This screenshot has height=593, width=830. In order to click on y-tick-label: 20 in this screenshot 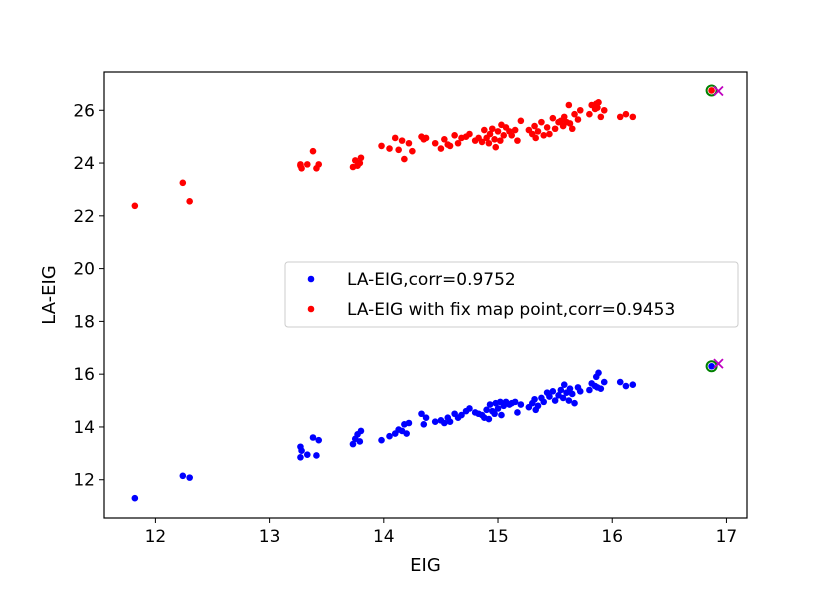, I will do `click(84, 270)`.